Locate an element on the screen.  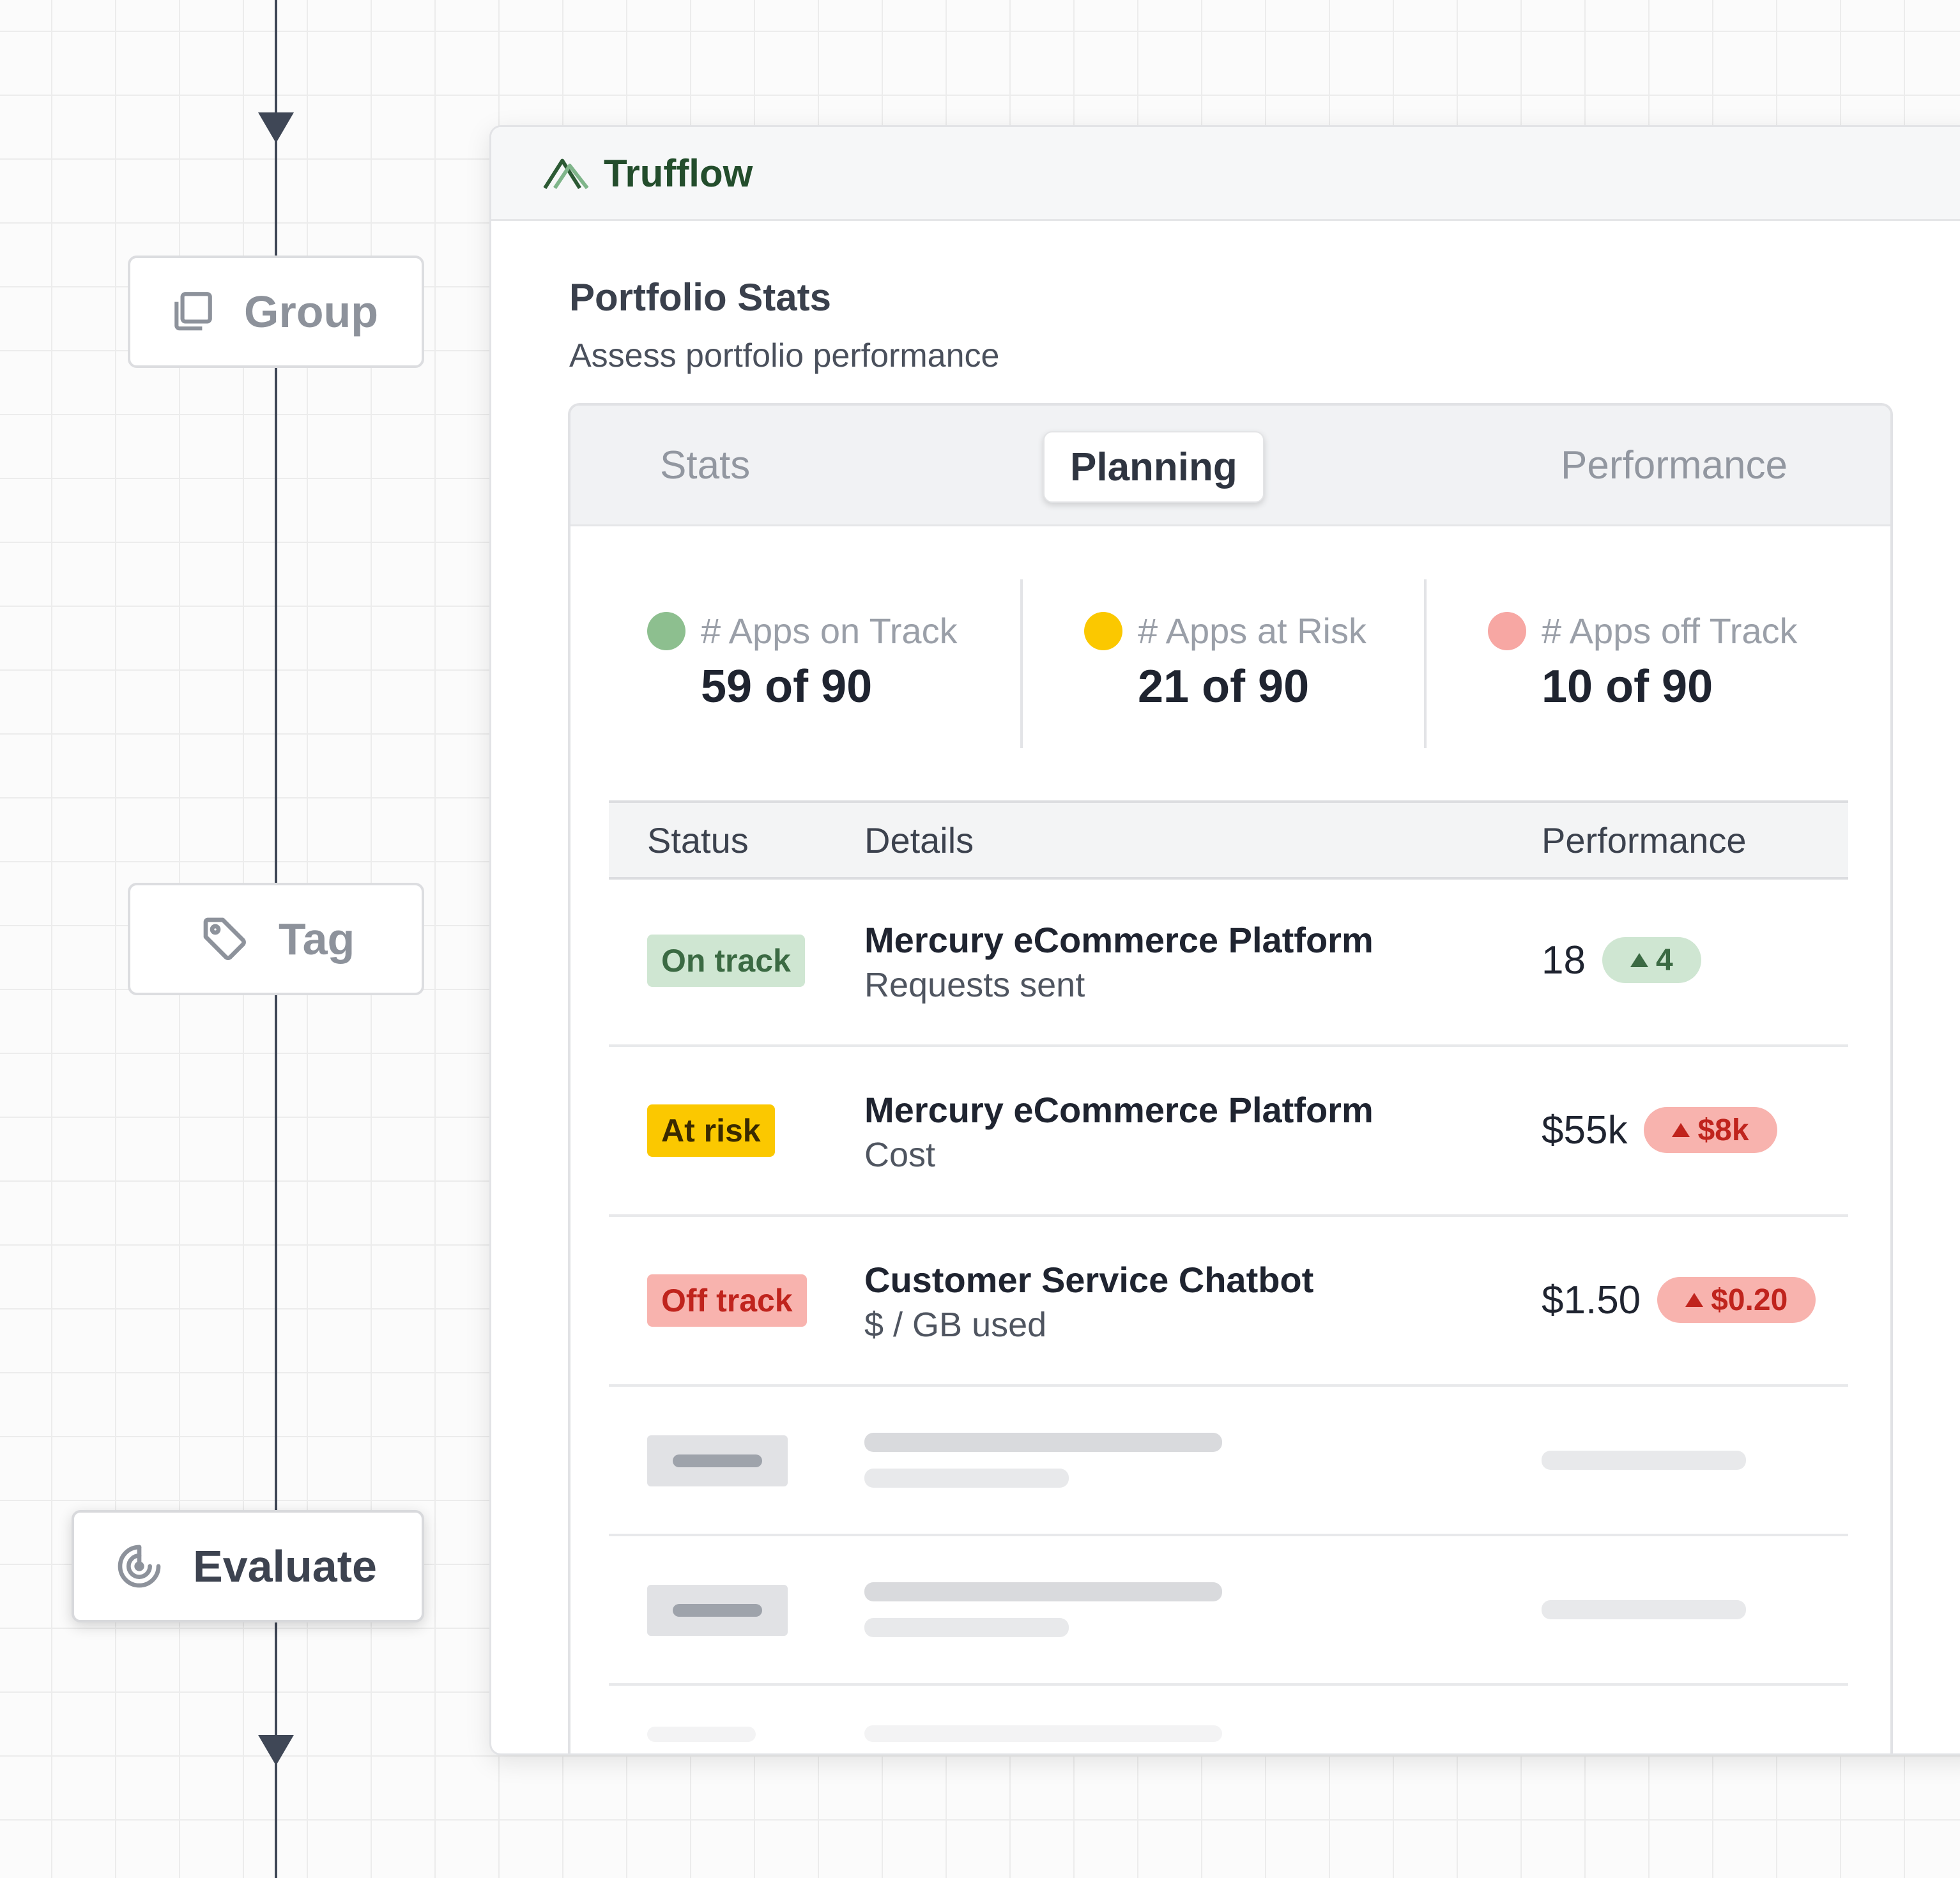
group-icon is located at coordinates (193, 311).